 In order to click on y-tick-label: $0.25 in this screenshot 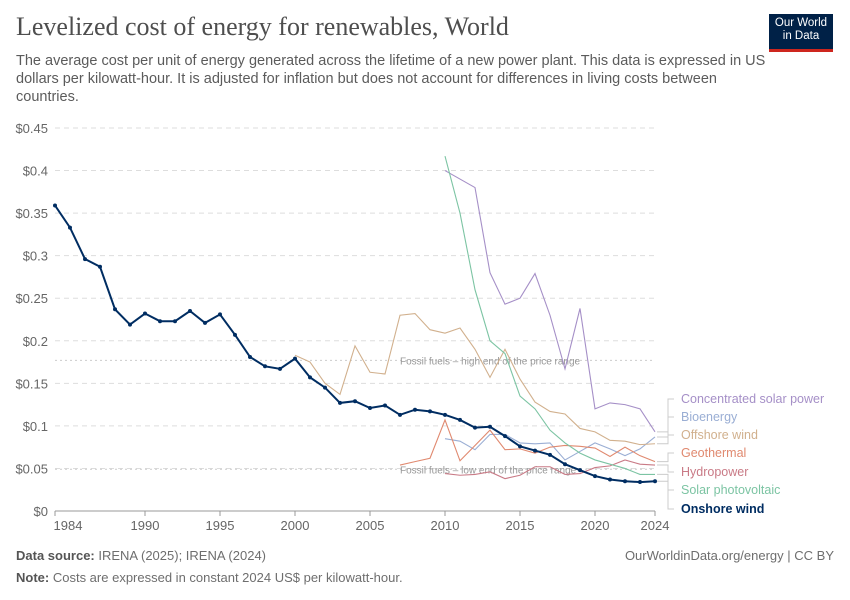, I will do `click(31, 298)`.